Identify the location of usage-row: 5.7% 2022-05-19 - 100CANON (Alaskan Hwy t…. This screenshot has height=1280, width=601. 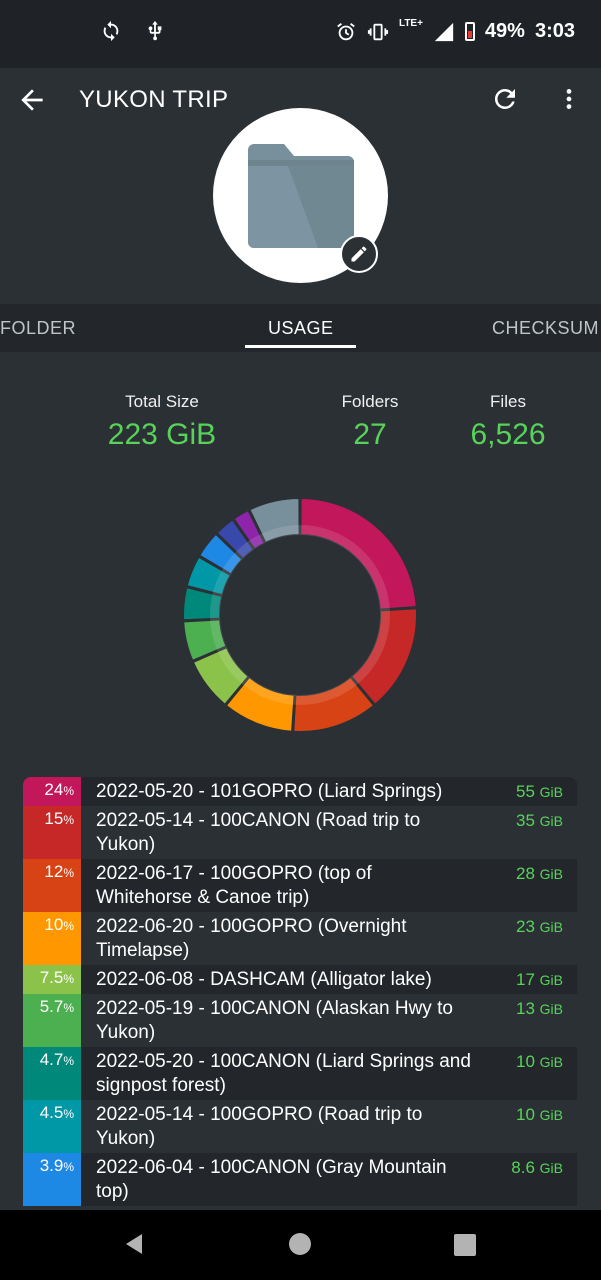
(300, 1020).